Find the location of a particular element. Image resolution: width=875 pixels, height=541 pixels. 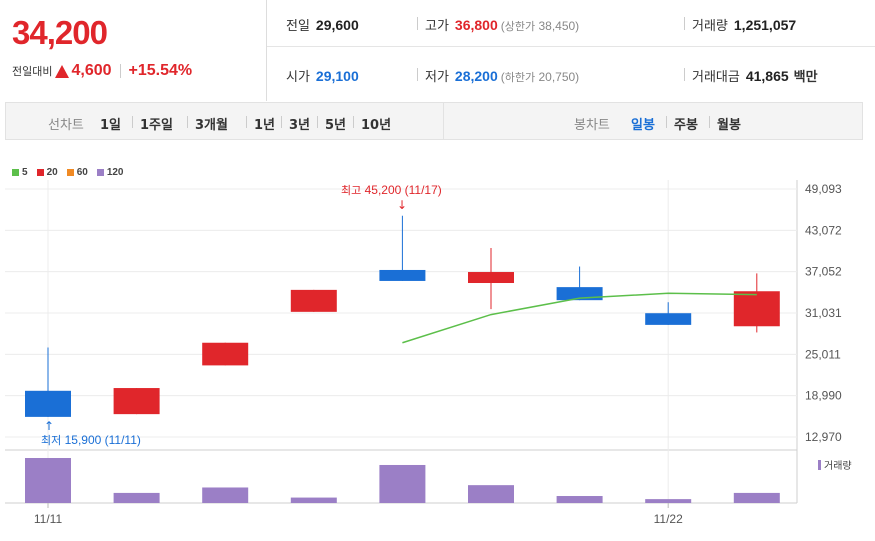

stat-value: 29,100 is located at coordinates (337, 76).